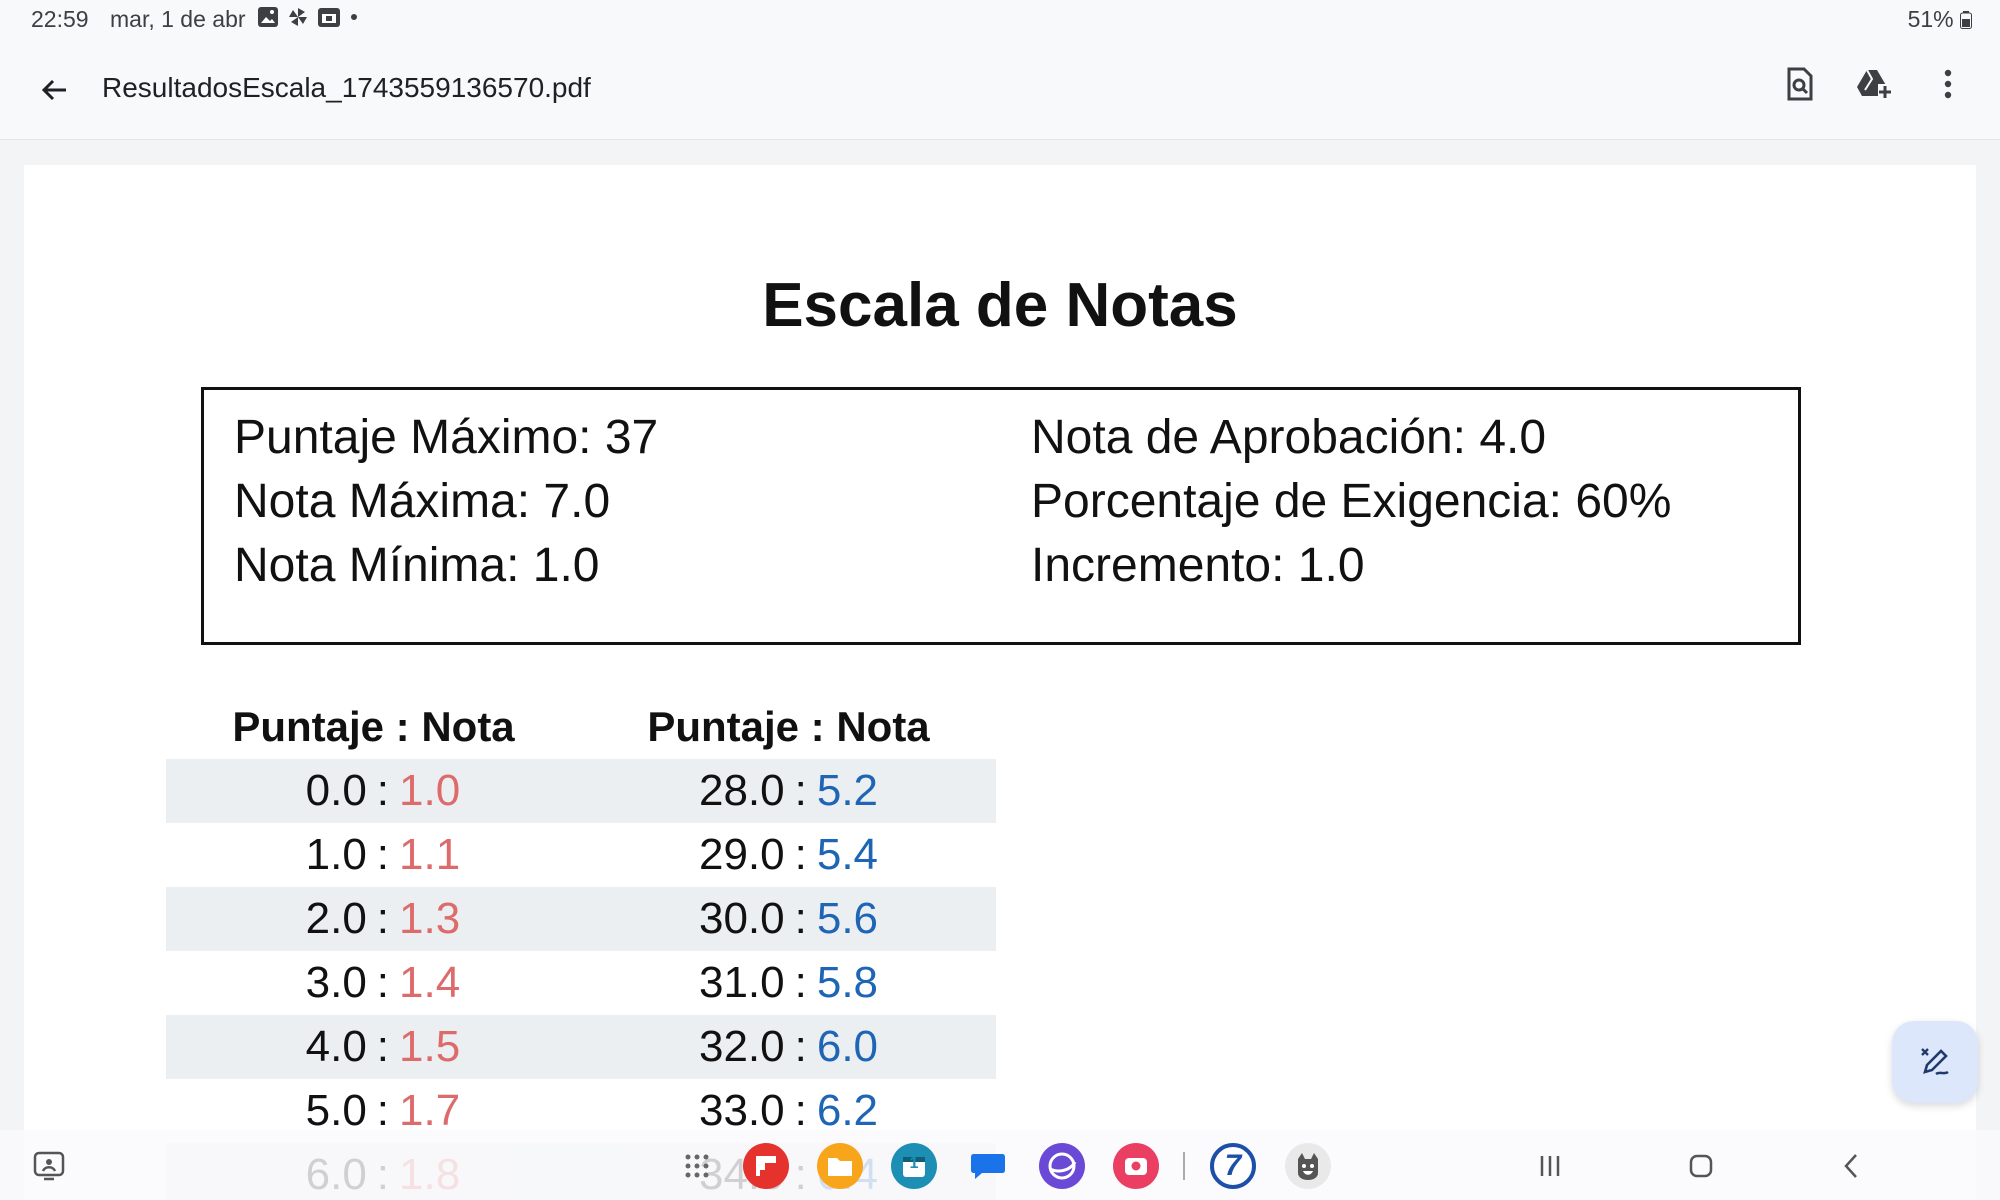 The height and width of the screenshot is (1200, 2000). Describe the element at coordinates (308, 20) in the screenshot. I see `notification-icons` at that location.